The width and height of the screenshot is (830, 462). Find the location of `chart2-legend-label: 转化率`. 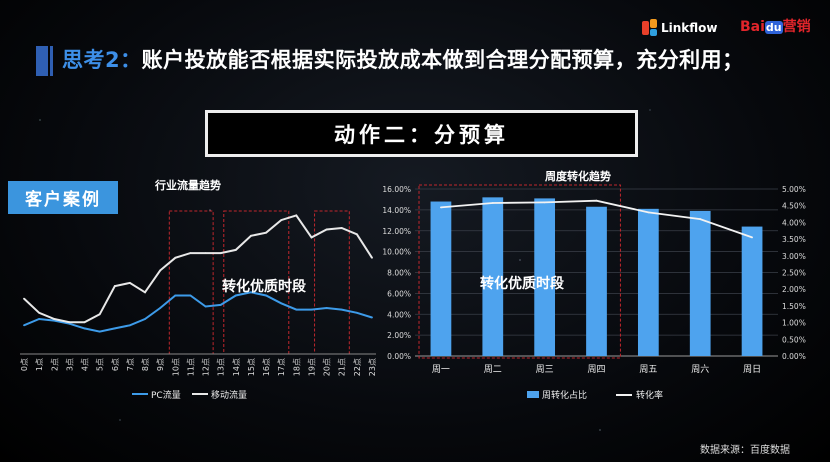

chart2-legend-label: 转化率 is located at coordinates (649, 395).